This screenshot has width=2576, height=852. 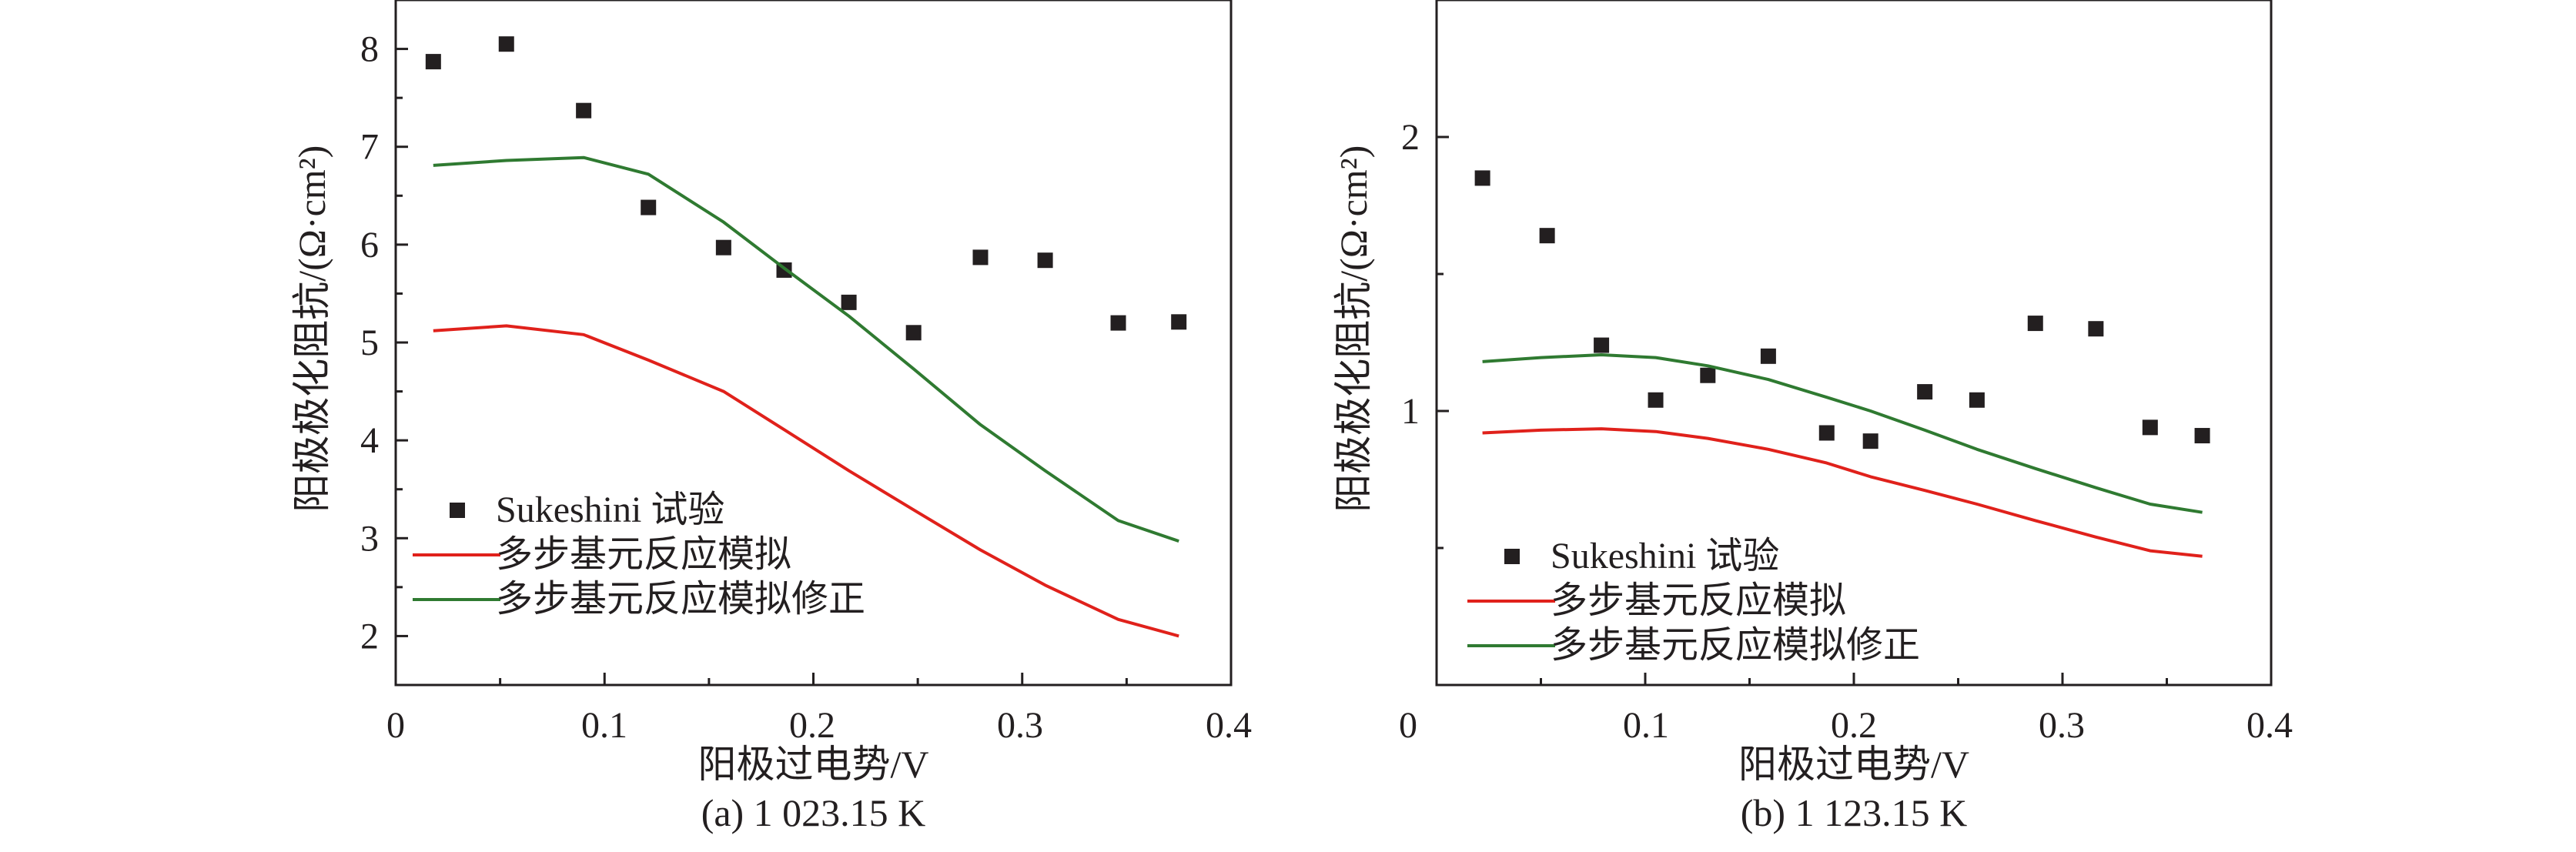 What do you see at coordinates (1410, 411) in the screenshot?
I see `y-tick-label: 1` at bounding box center [1410, 411].